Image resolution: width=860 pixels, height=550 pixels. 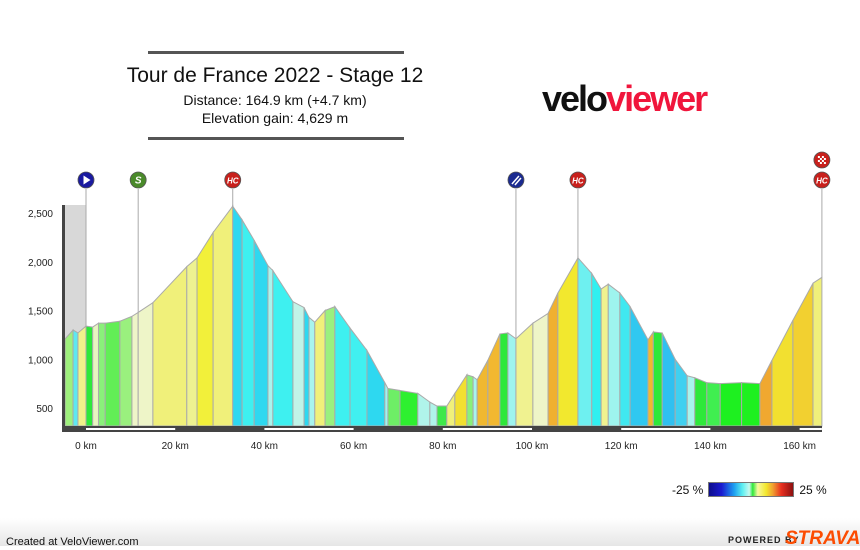 What do you see at coordinates (813, 489) in the screenshot?
I see `legend-max: 25 %` at bounding box center [813, 489].